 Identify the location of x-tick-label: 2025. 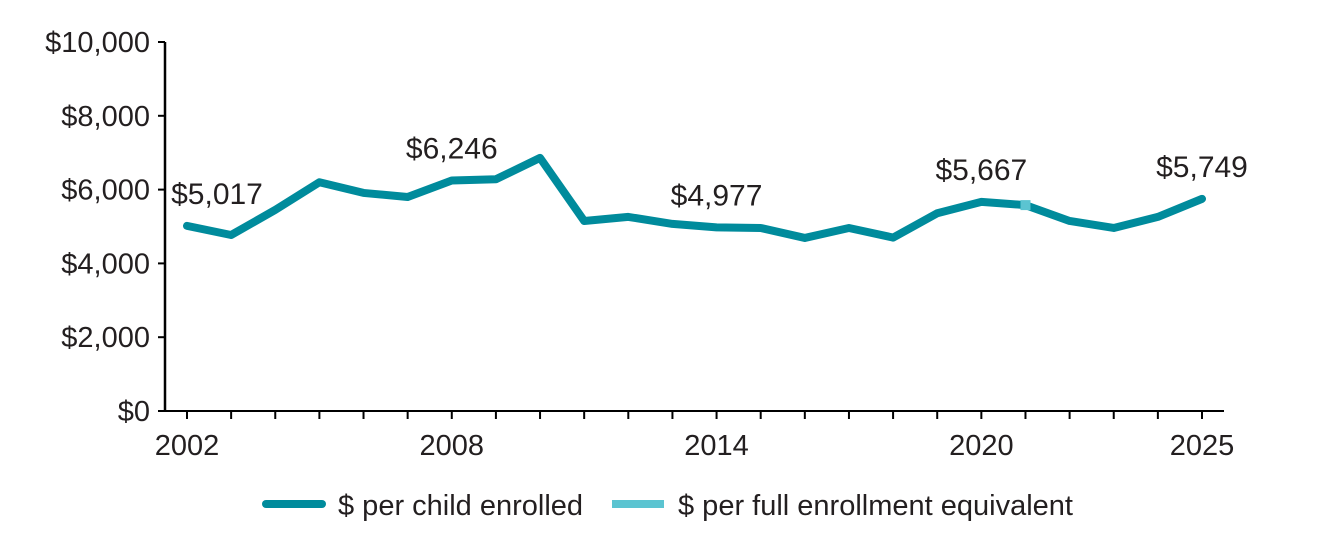
(1202, 446).